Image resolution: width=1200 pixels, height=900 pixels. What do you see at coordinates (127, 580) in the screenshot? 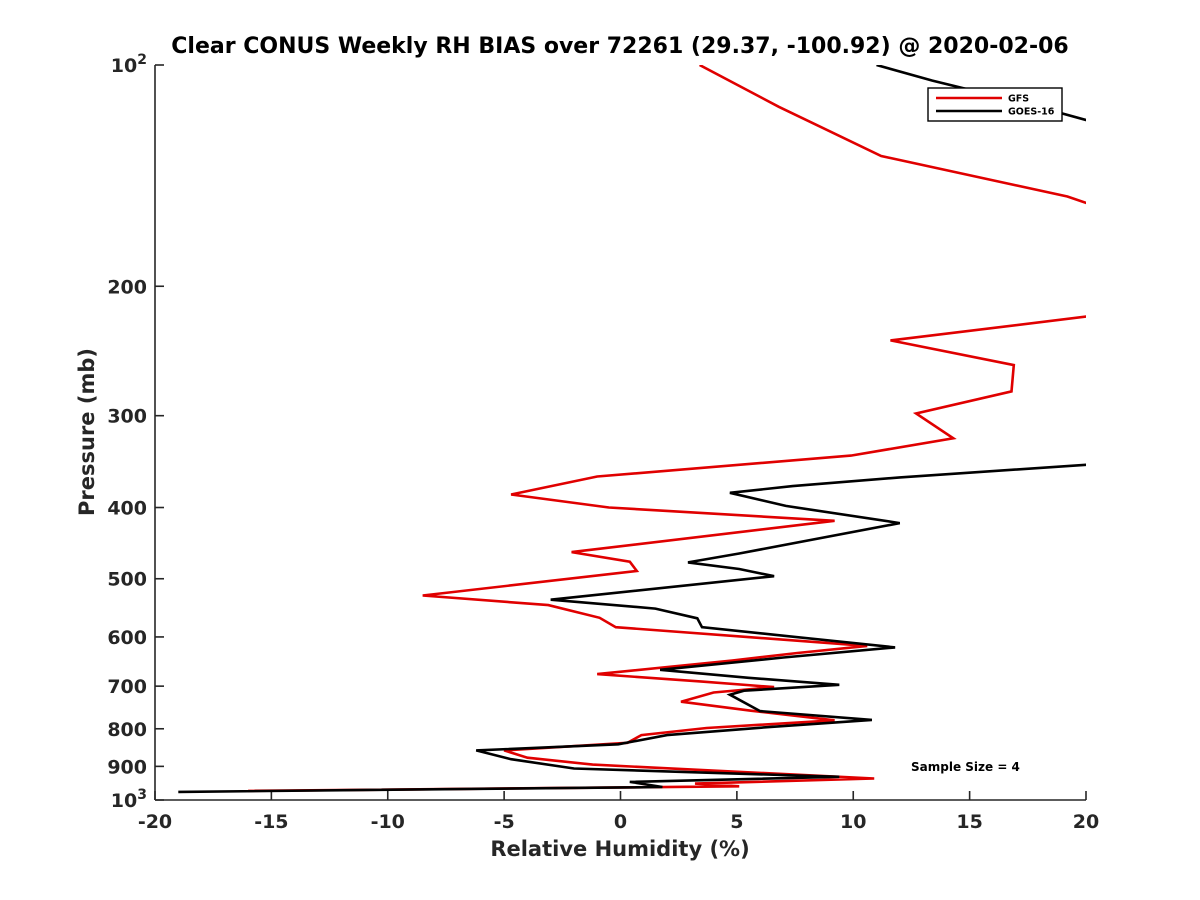
I see `y-tick-label: 500` at bounding box center [127, 580].